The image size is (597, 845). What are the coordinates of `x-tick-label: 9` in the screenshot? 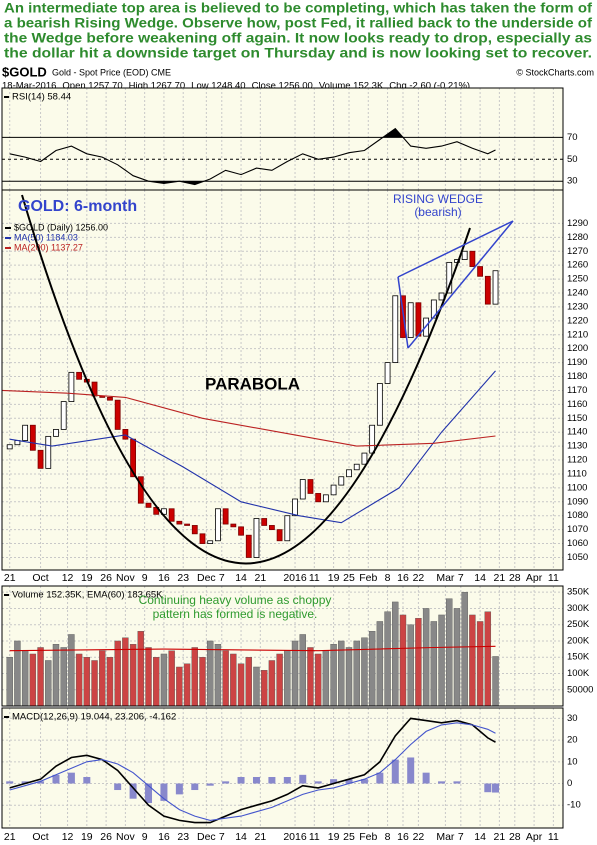 It's located at (145, 578).